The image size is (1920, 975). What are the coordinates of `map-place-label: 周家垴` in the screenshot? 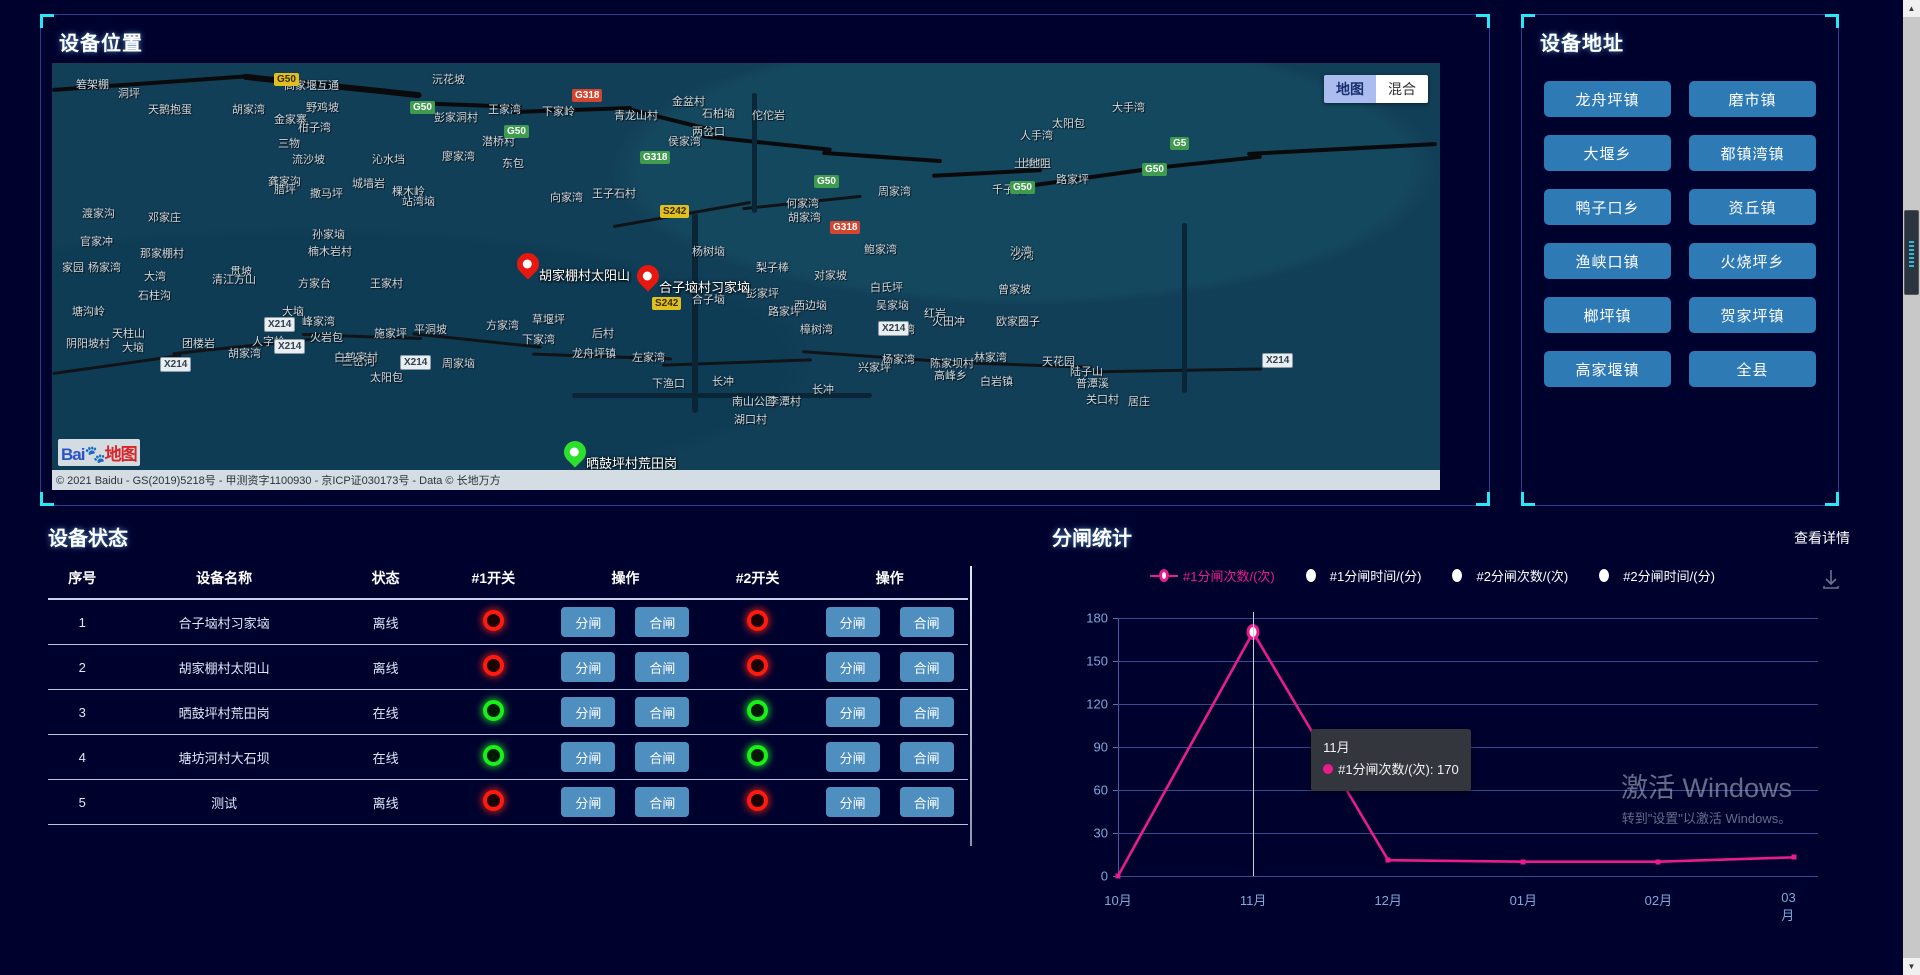 It's located at (458, 364).